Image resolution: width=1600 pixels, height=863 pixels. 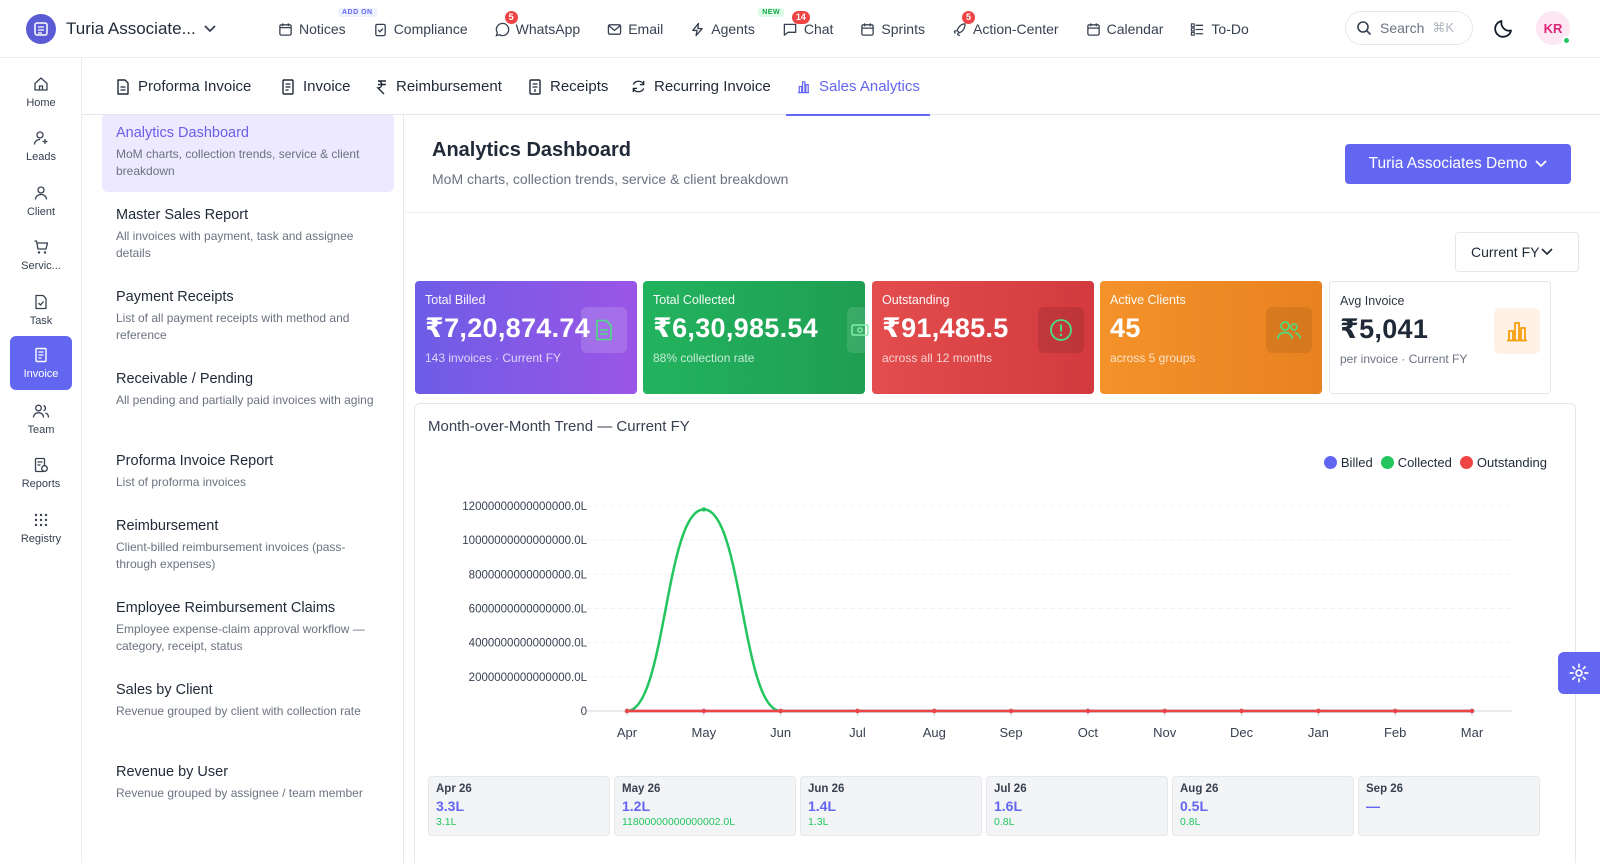 What do you see at coordinates (535, 86) in the screenshot?
I see `receipt-icon` at bounding box center [535, 86].